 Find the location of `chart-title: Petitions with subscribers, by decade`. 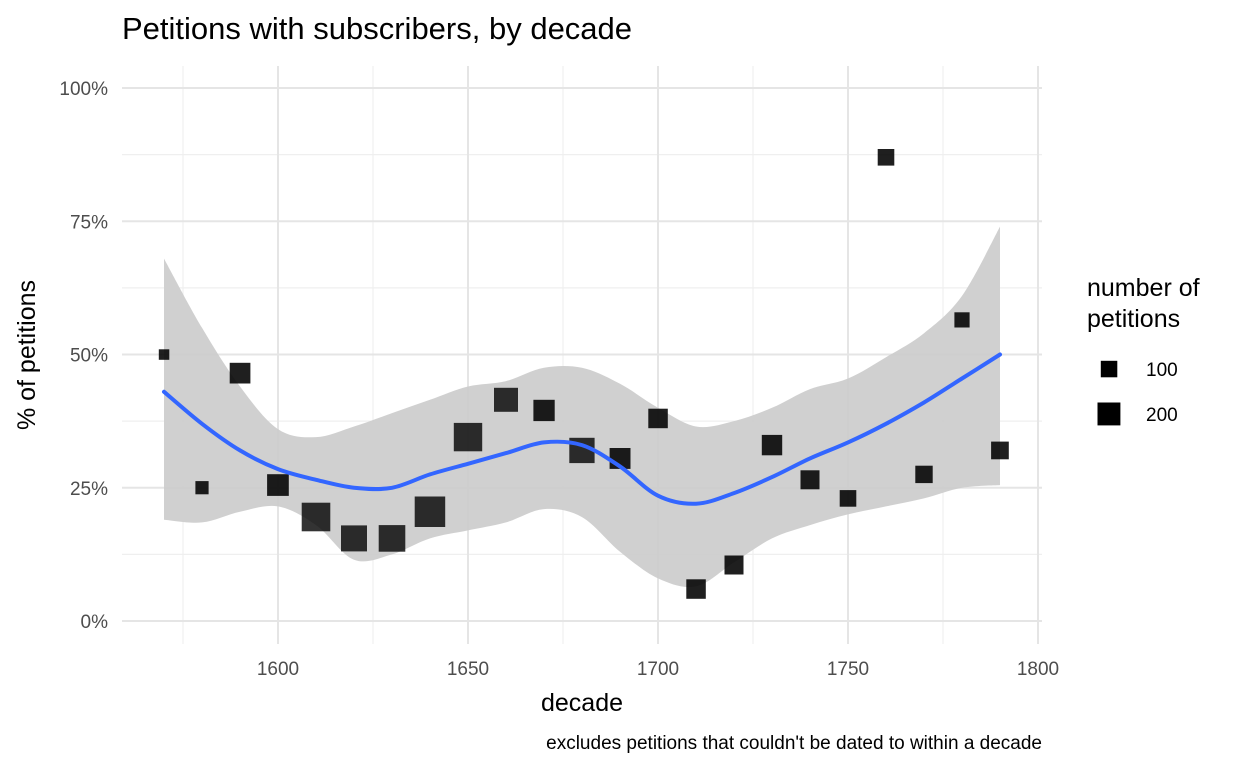

chart-title: Petitions with subscribers, by decade is located at coordinates (377, 28).